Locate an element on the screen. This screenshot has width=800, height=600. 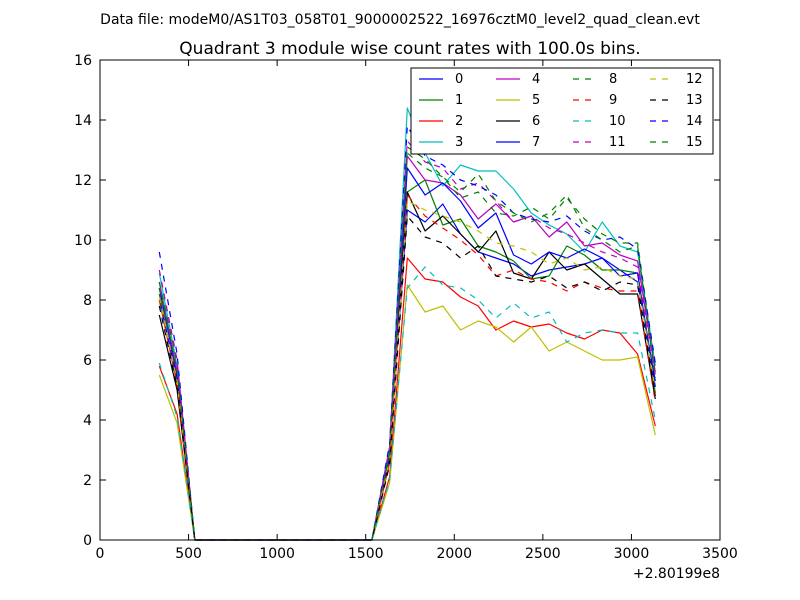
x-offset-label: +2.80199e8 is located at coordinates (676, 574).